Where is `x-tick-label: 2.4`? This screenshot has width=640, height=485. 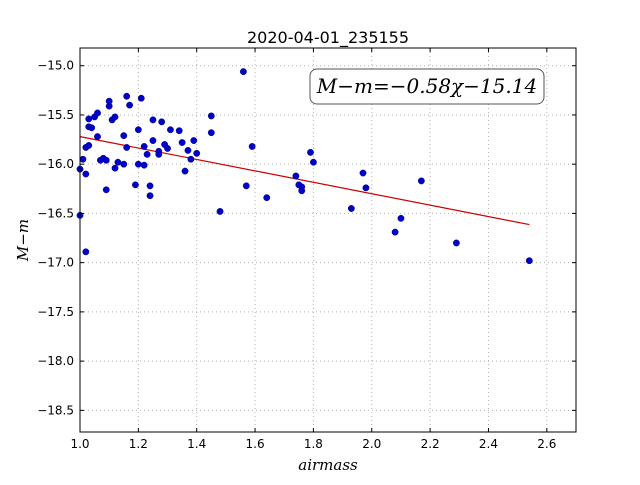
x-tick-label: 2.4 is located at coordinates (488, 444).